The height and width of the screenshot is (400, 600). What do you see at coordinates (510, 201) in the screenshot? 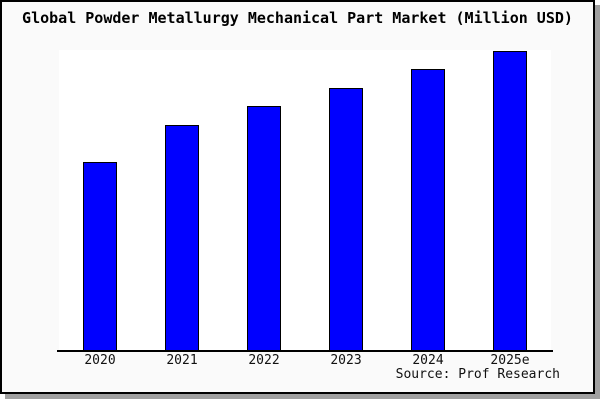
I see `bar-2025e` at bounding box center [510, 201].